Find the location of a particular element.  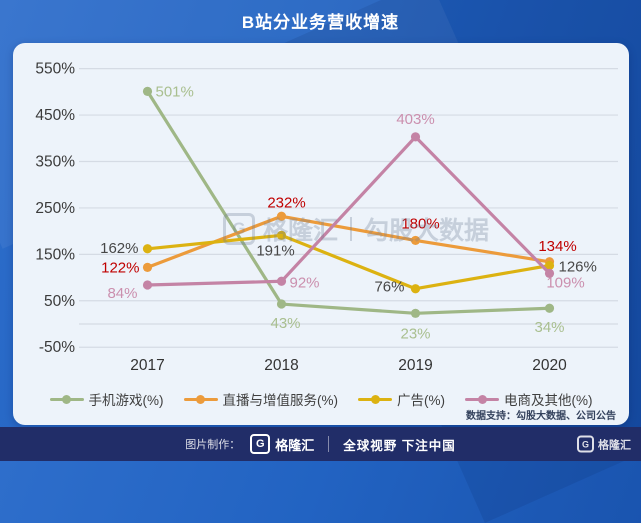

data-label: 126% is located at coordinates (578, 266).